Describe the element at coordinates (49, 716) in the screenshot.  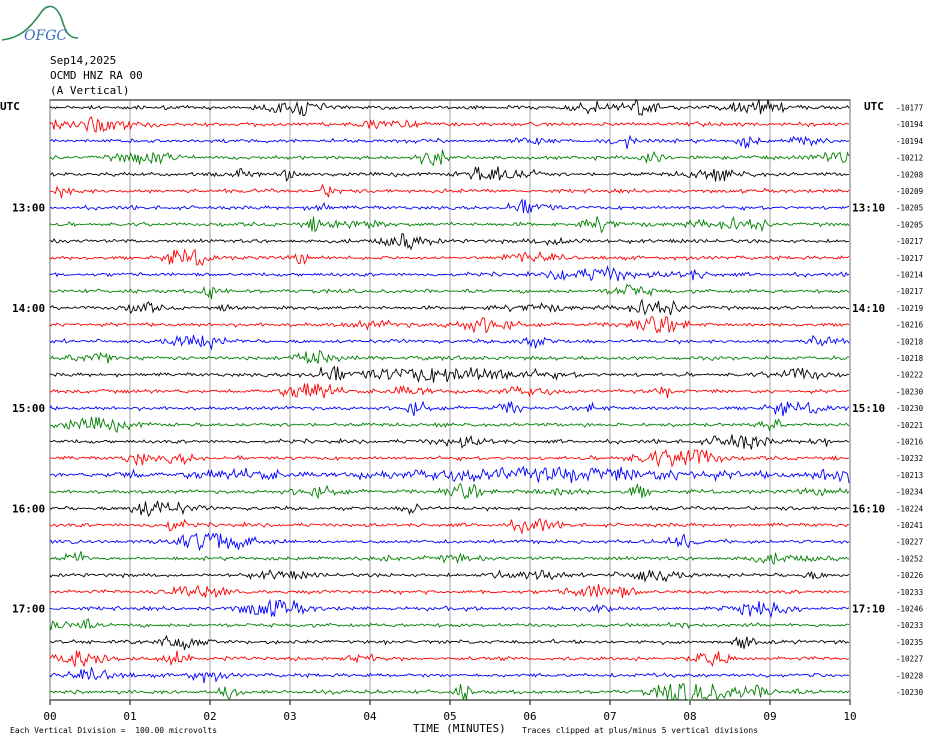
I see `x-tick-label: 00` at that location.